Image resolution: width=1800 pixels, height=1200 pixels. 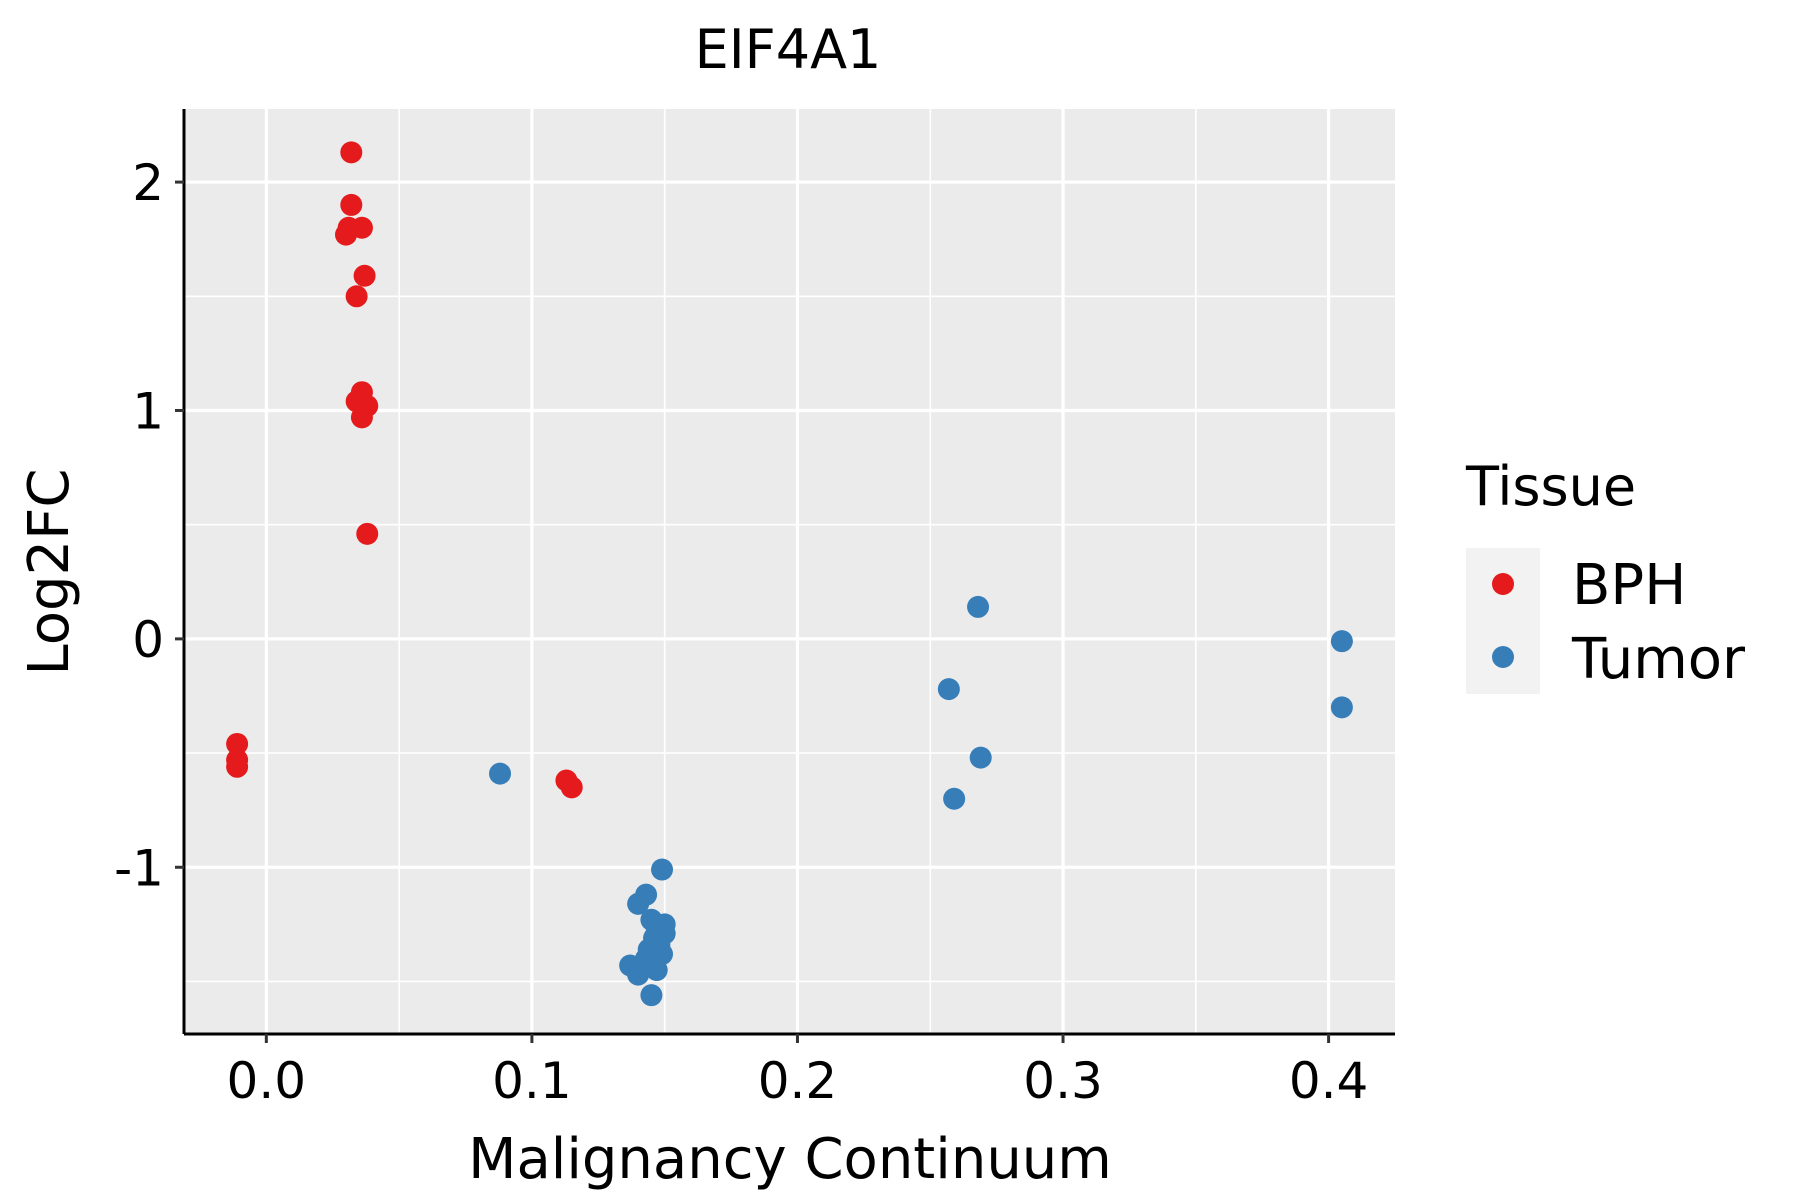 What do you see at coordinates (1503, 584) in the screenshot?
I see `legend-swatch-bph` at bounding box center [1503, 584].